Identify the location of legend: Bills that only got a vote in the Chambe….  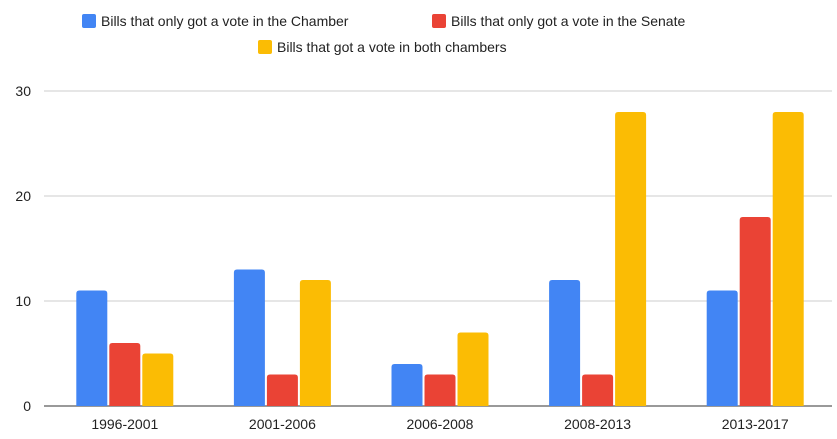
(383, 34).